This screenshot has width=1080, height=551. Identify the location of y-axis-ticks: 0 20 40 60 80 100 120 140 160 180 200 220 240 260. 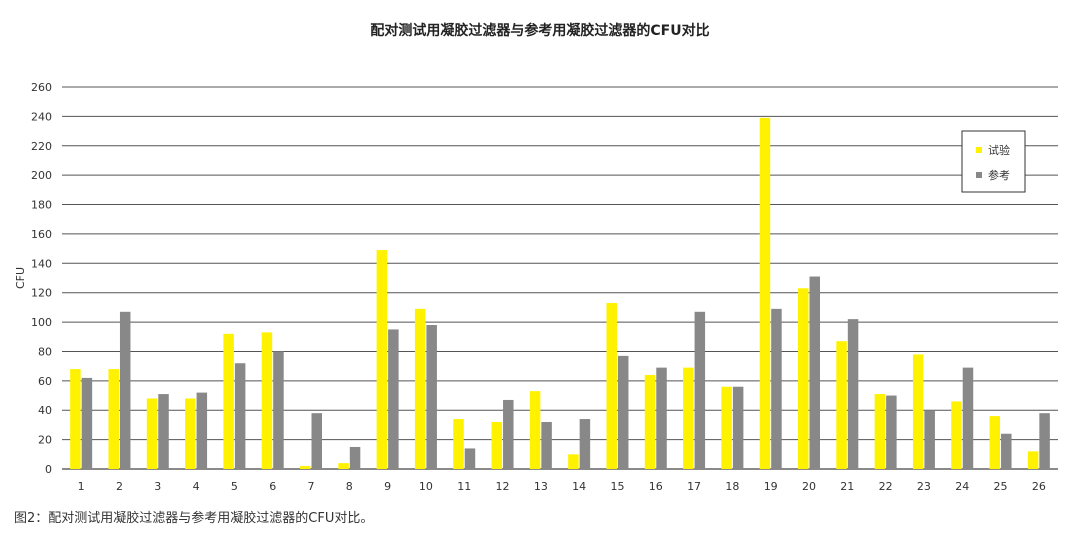
(41, 278).